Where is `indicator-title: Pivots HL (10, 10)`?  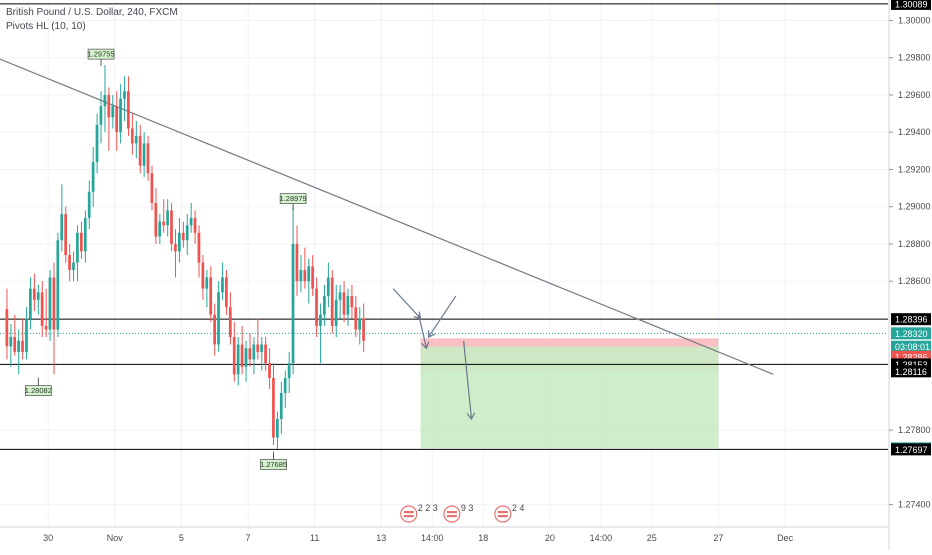 indicator-title: Pivots HL (10, 10) is located at coordinates (46, 26).